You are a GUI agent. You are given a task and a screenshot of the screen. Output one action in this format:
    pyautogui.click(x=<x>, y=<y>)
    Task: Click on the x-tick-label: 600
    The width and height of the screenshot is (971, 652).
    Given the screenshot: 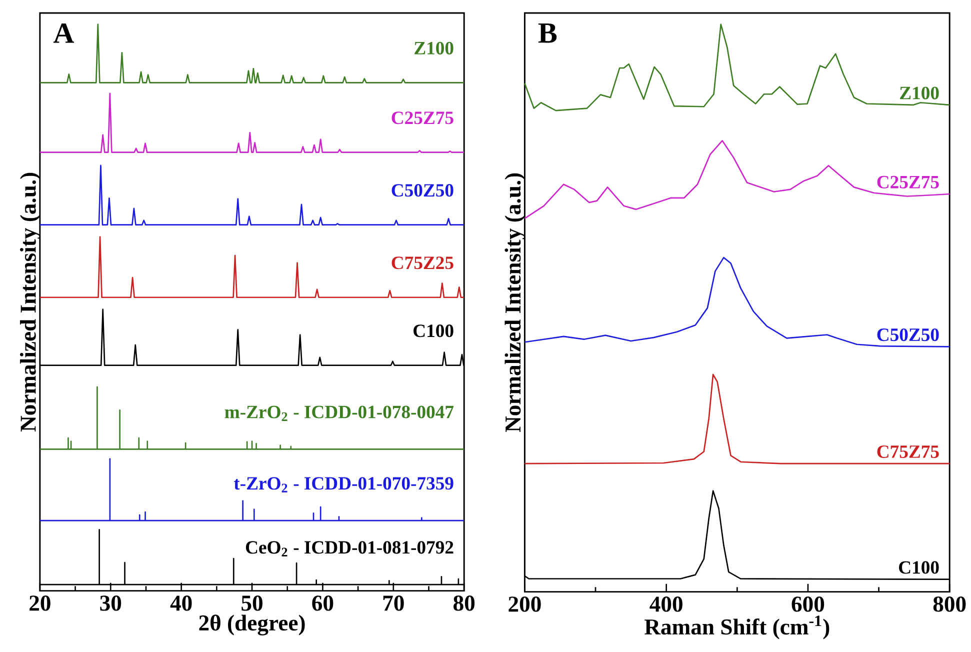 What is the action you would take?
    pyautogui.click(x=808, y=604)
    